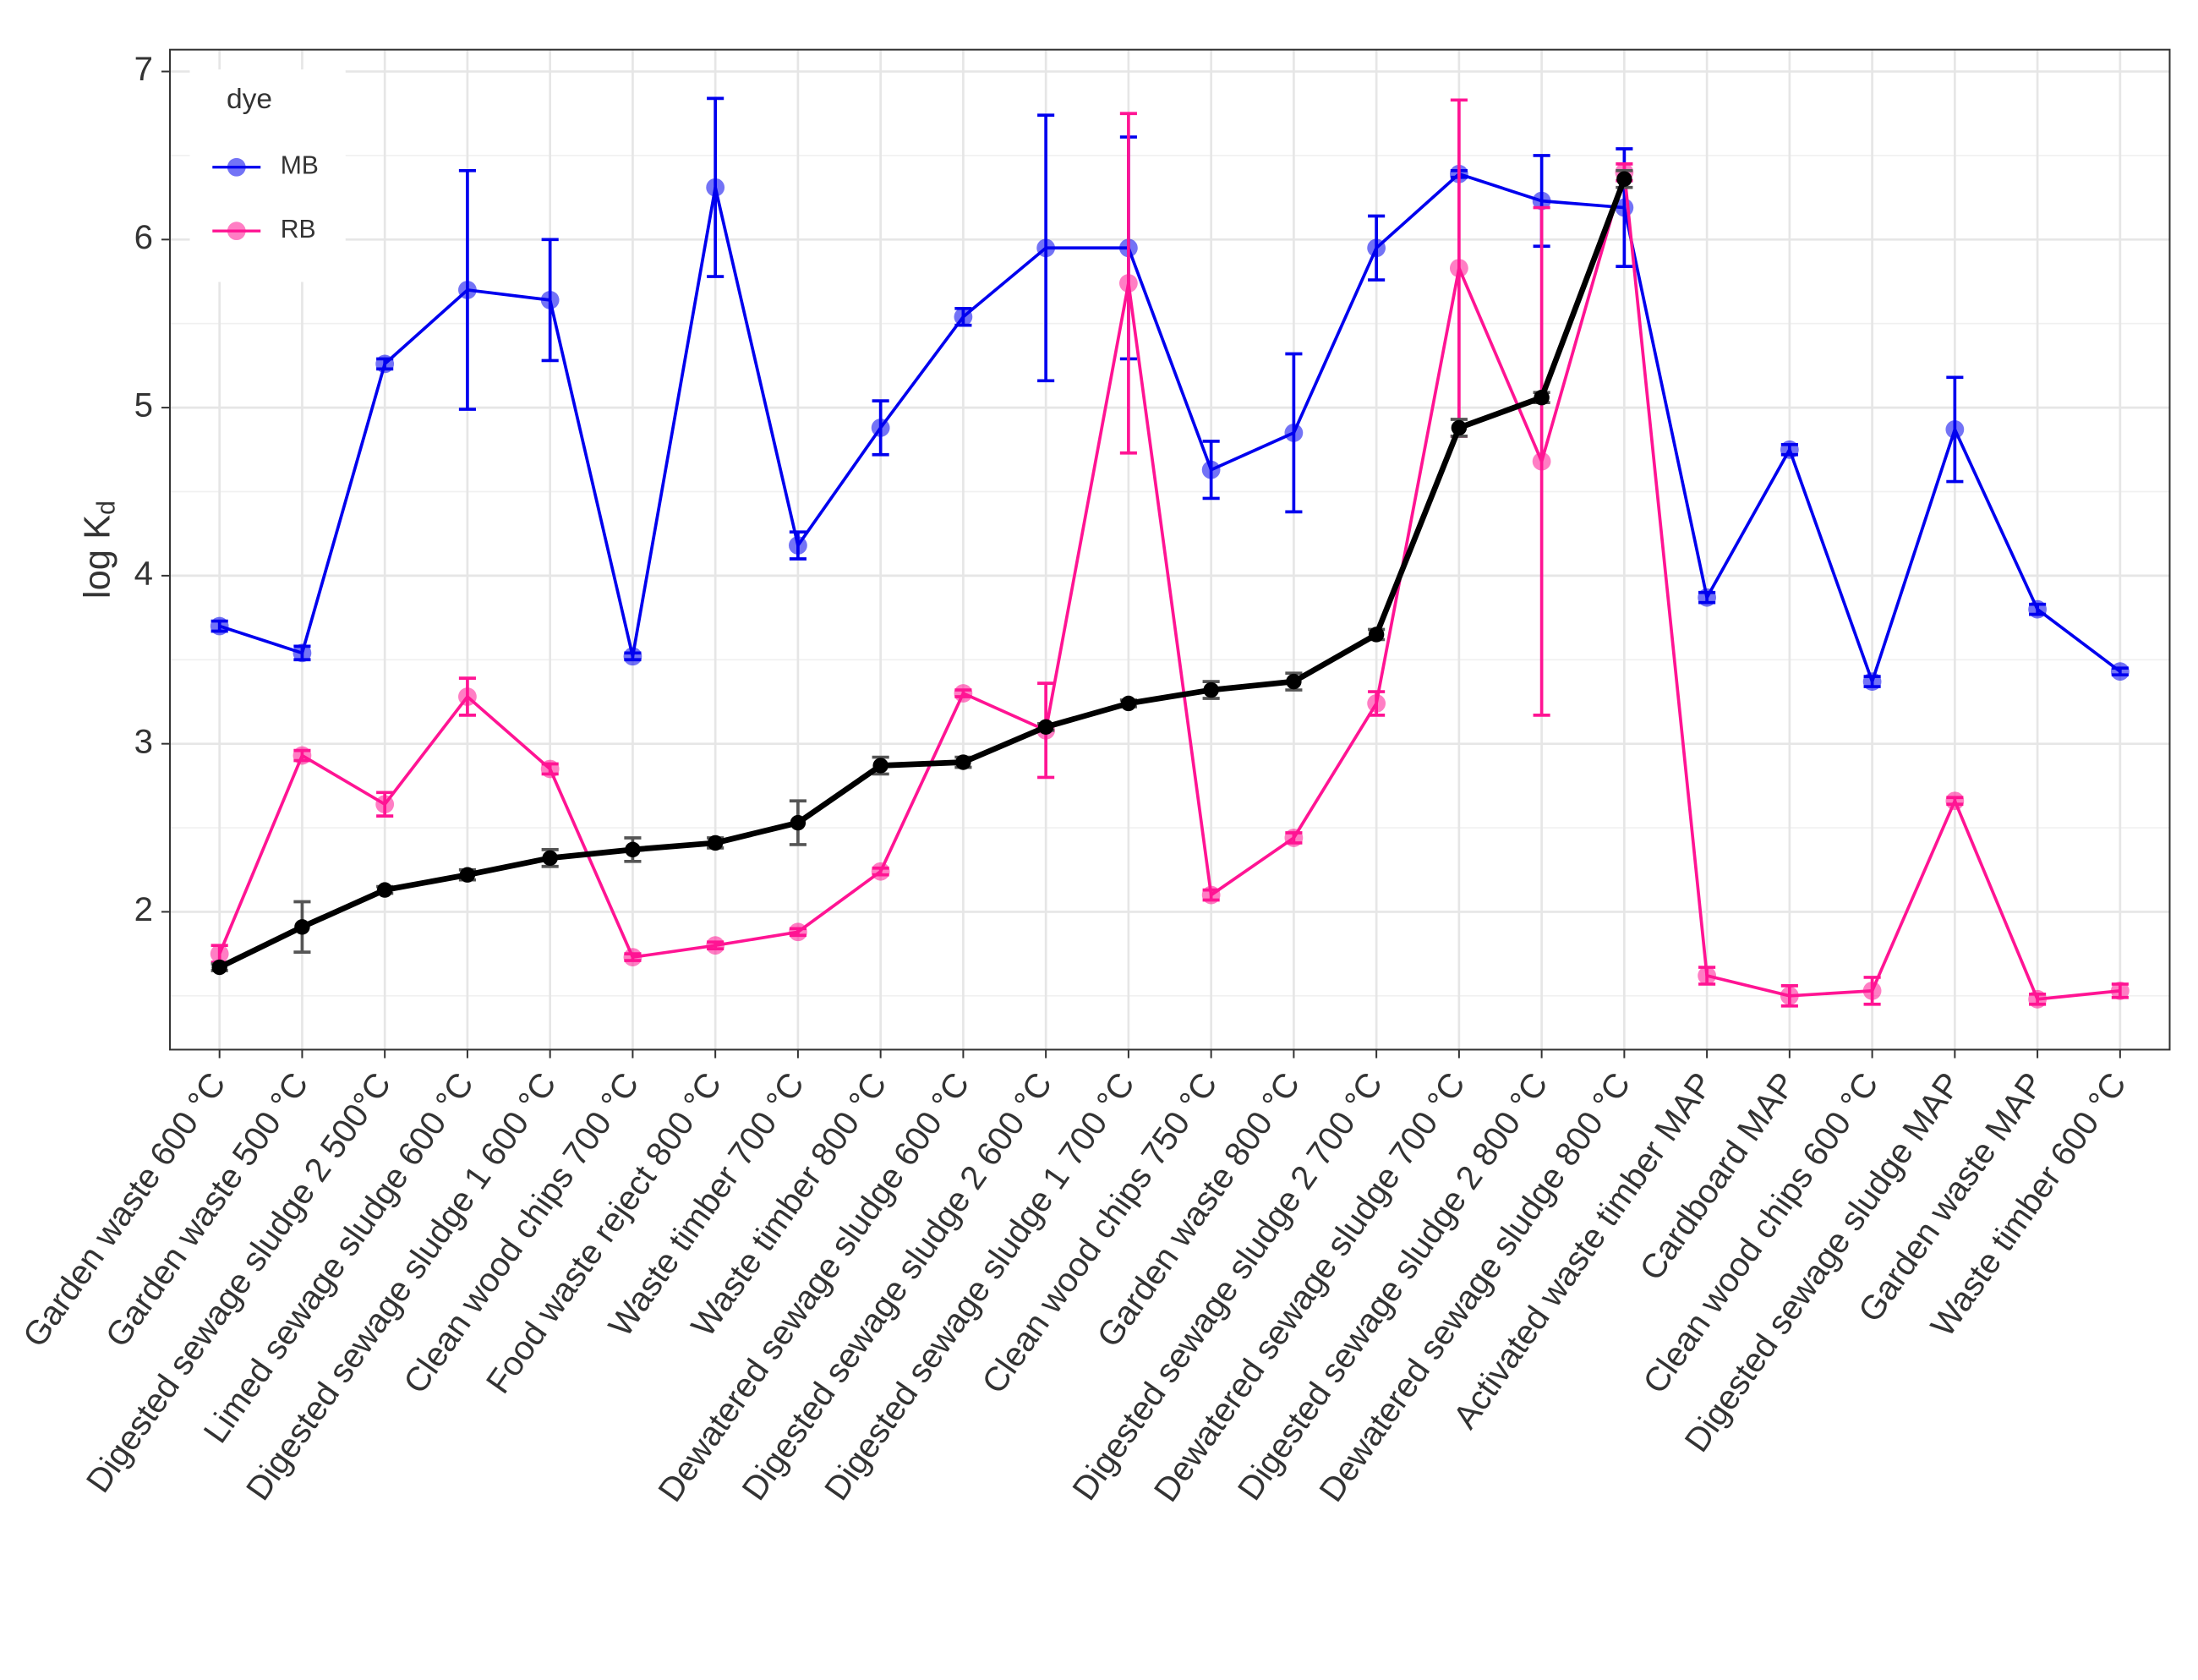 The image size is (2198, 1680). What do you see at coordinates (143, 237) in the screenshot?
I see `y-tick-label: 6` at bounding box center [143, 237].